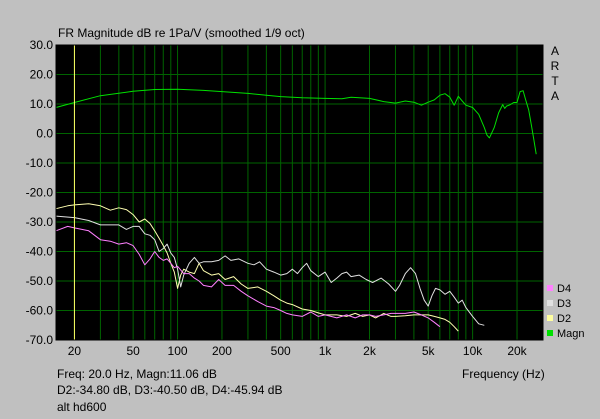  I want to click on legend-item-d4: D4, so click(566, 289).